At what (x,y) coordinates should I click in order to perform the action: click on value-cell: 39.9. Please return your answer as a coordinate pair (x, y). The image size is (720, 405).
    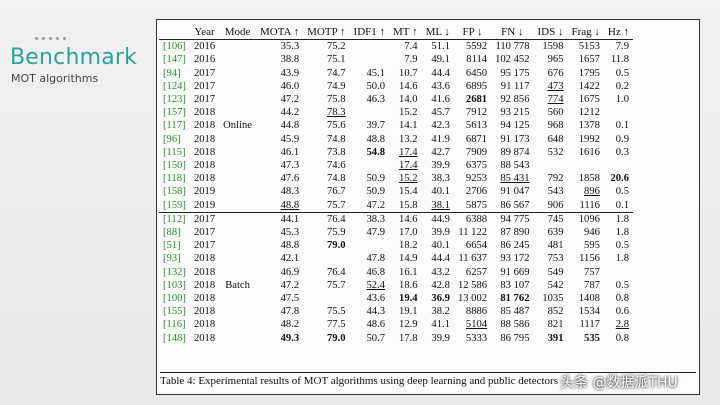
    Looking at the image, I should click on (440, 166).